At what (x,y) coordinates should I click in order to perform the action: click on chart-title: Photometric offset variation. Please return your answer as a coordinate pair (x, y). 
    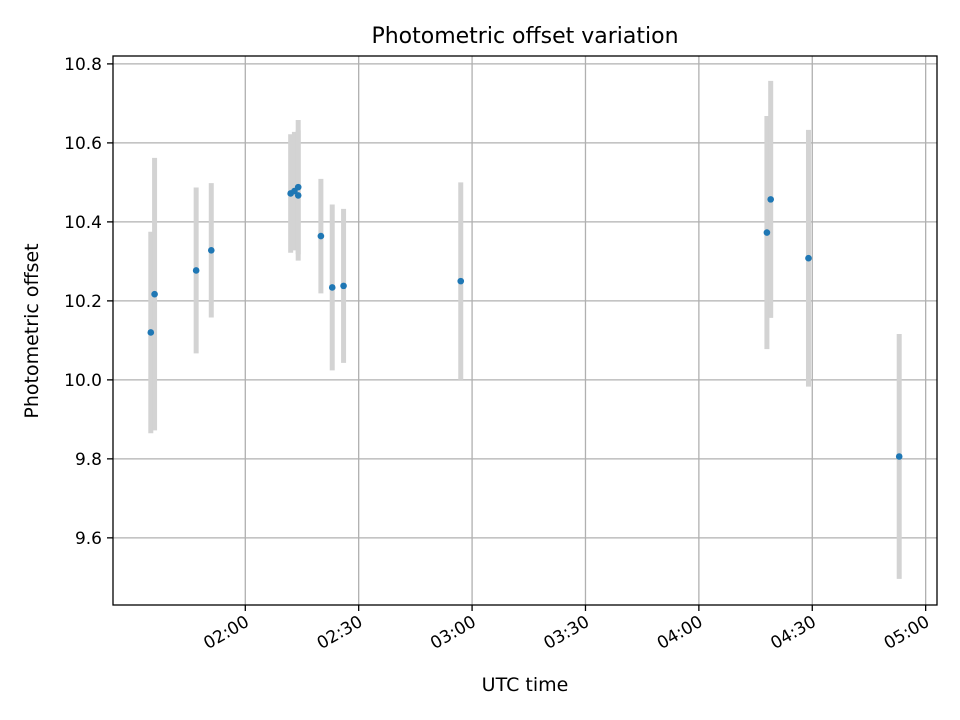
    Looking at the image, I should click on (524, 36).